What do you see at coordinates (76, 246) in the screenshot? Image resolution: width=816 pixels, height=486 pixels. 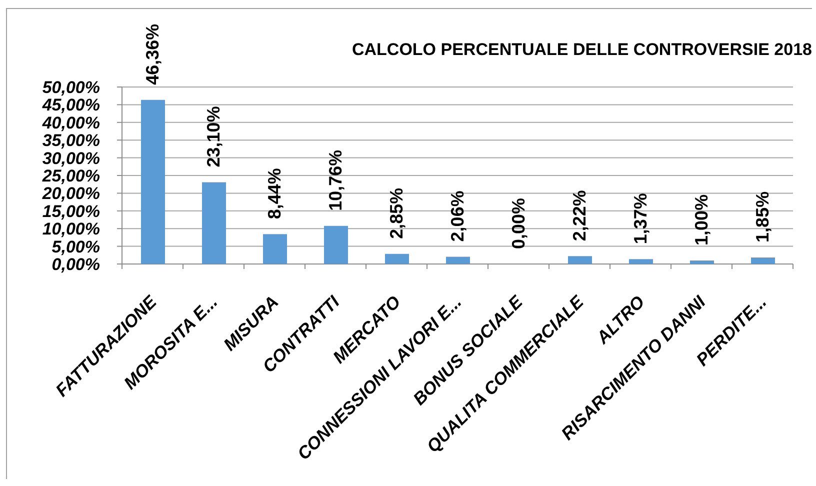 I see `y-tick-label: 5,00%` at bounding box center [76, 246].